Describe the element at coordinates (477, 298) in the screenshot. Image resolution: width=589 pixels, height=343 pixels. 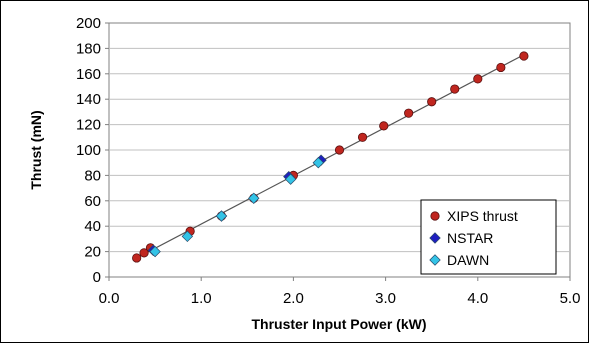
I see `x-tick-label: 4.0` at that location.